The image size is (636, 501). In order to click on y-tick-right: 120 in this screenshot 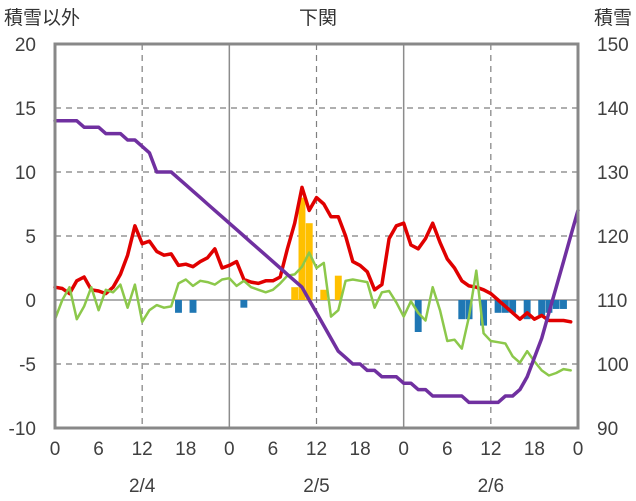, I will do `click(613, 237)`.